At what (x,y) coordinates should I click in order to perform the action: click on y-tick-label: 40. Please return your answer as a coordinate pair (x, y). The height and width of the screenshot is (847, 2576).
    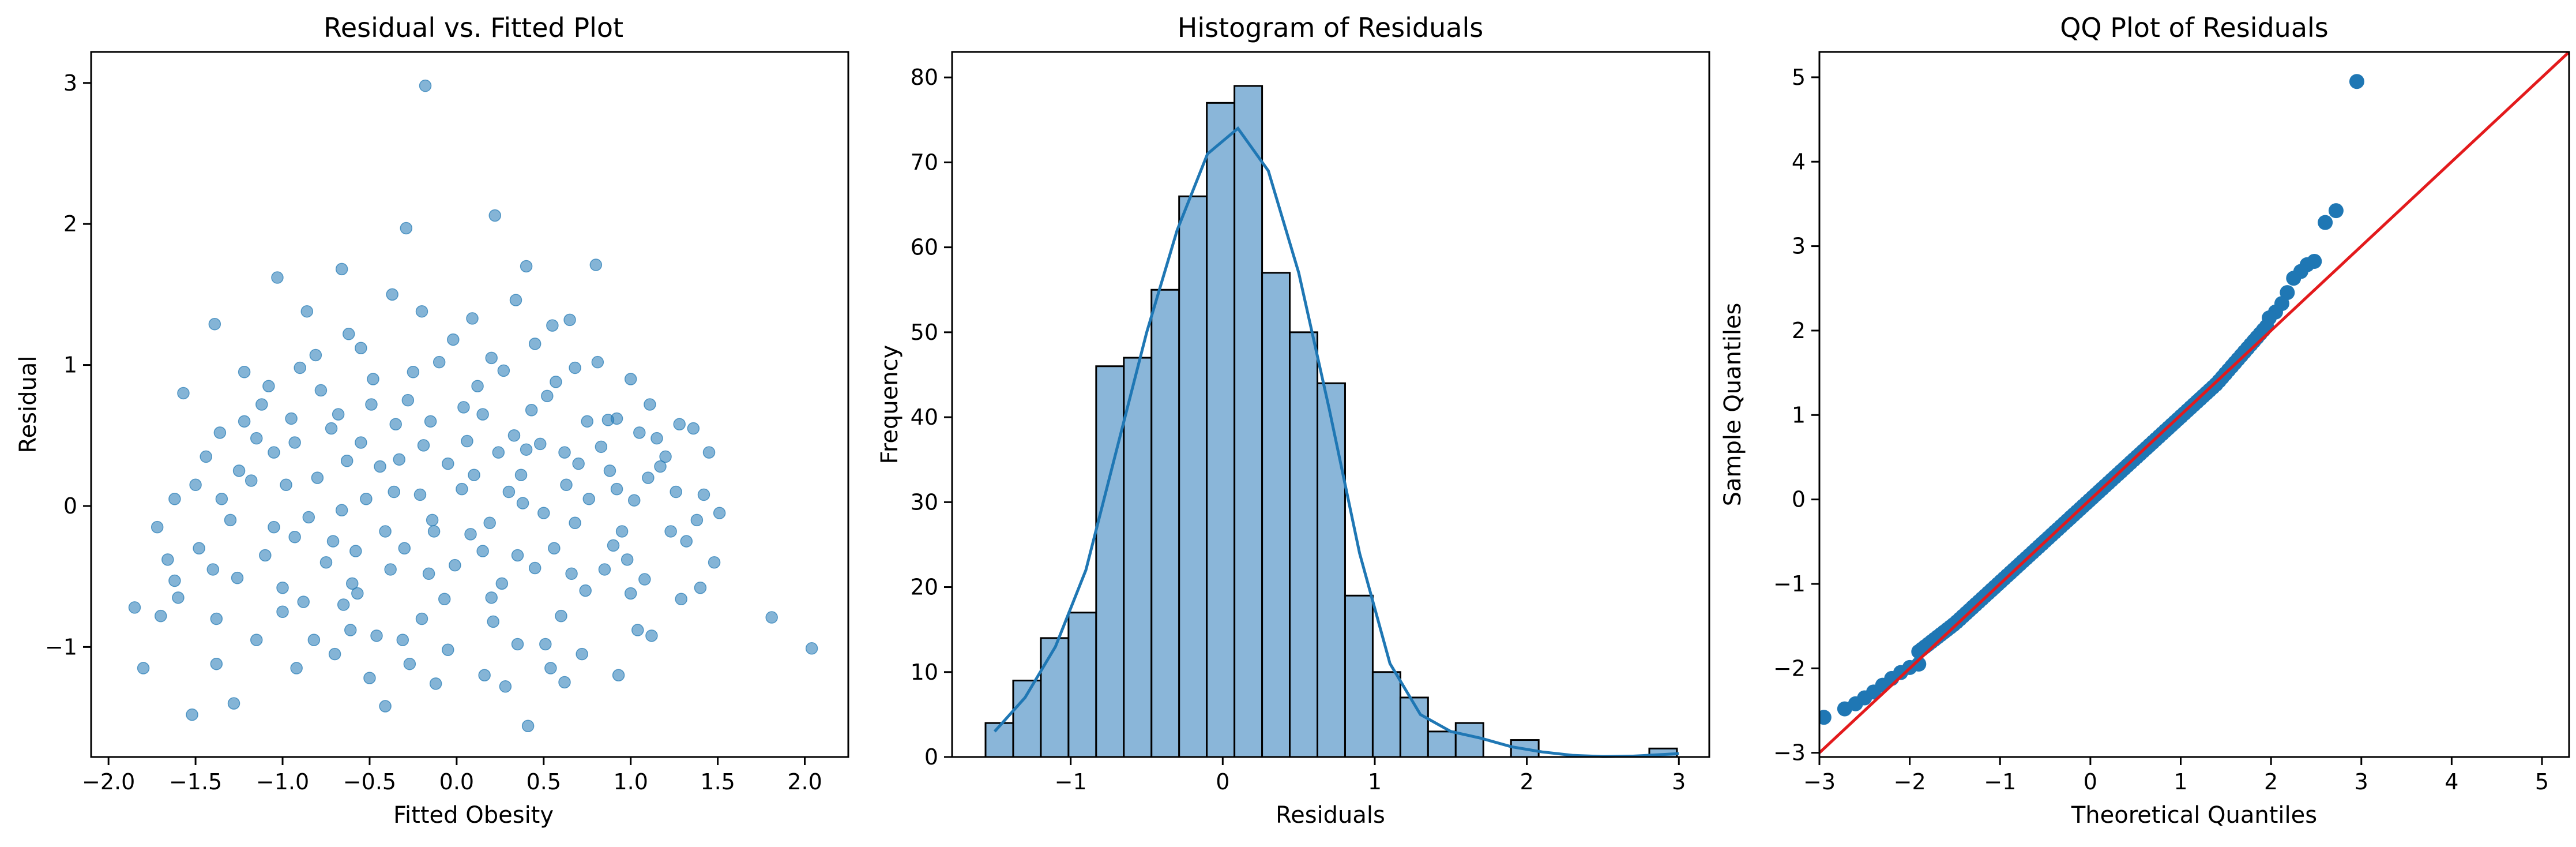
    Looking at the image, I should click on (924, 417).